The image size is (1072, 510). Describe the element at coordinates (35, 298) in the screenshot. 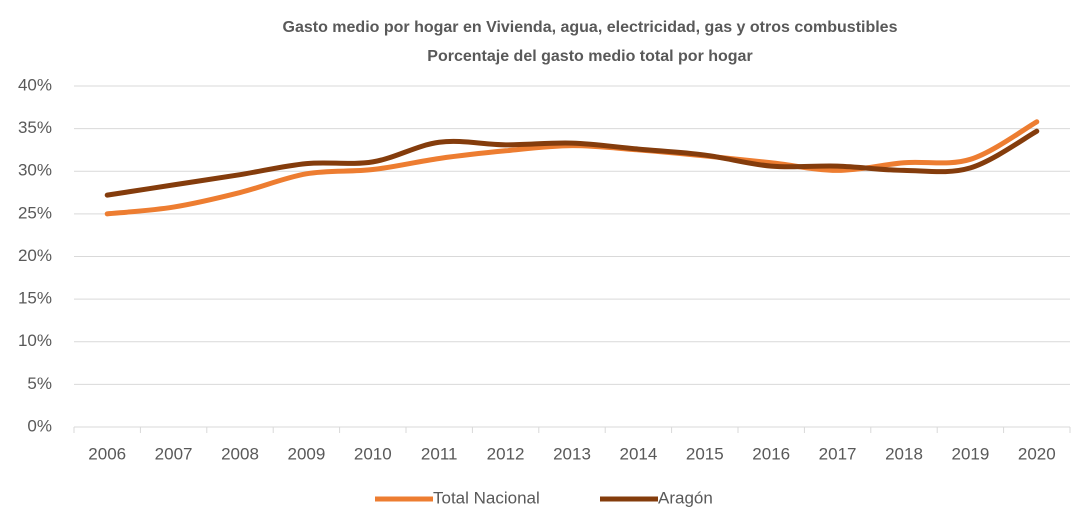

I see `y-tick-label: 15%` at that location.